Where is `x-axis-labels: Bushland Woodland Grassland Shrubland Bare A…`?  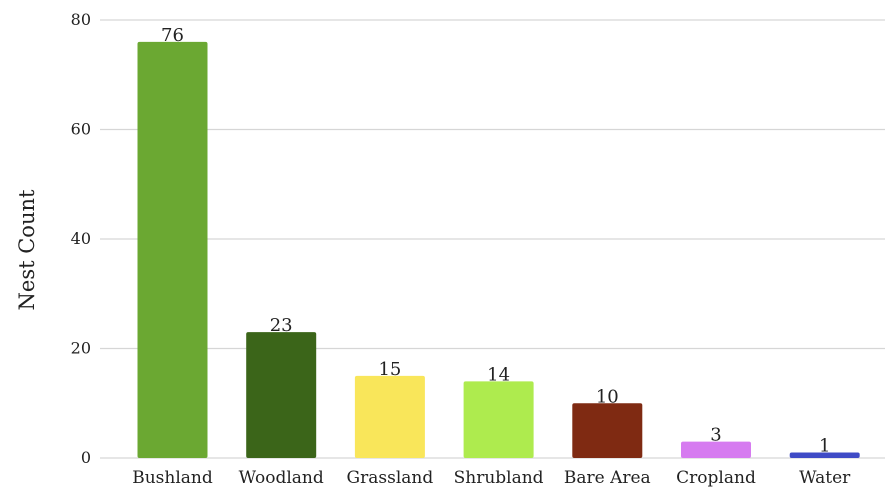
x-axis-labels: Bushland Woodland Grassland Shrubland Bare A… is located at coordinates (491, 478).